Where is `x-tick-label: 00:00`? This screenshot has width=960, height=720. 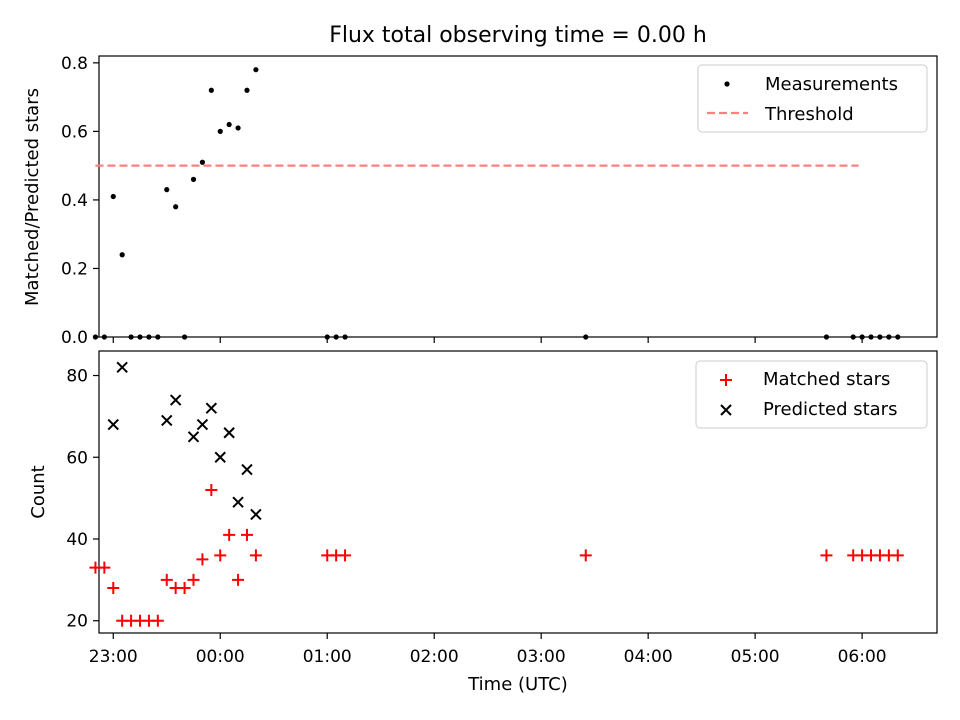 x-tick-label: 00:00 is located at coordinates (220, 657).